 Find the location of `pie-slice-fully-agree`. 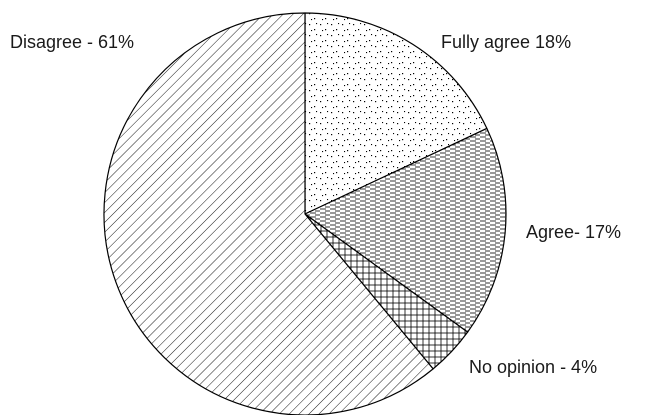

pie-slice-fully-agree is located at coordinates (396, 113).